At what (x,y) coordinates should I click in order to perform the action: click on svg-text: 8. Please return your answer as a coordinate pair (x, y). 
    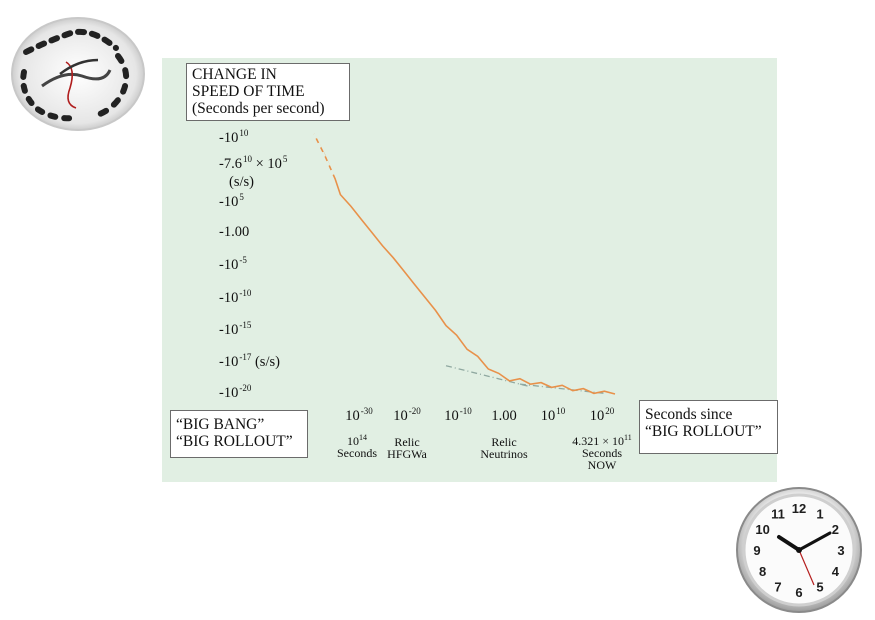
    Looking at the image, I should click on (762, 571).